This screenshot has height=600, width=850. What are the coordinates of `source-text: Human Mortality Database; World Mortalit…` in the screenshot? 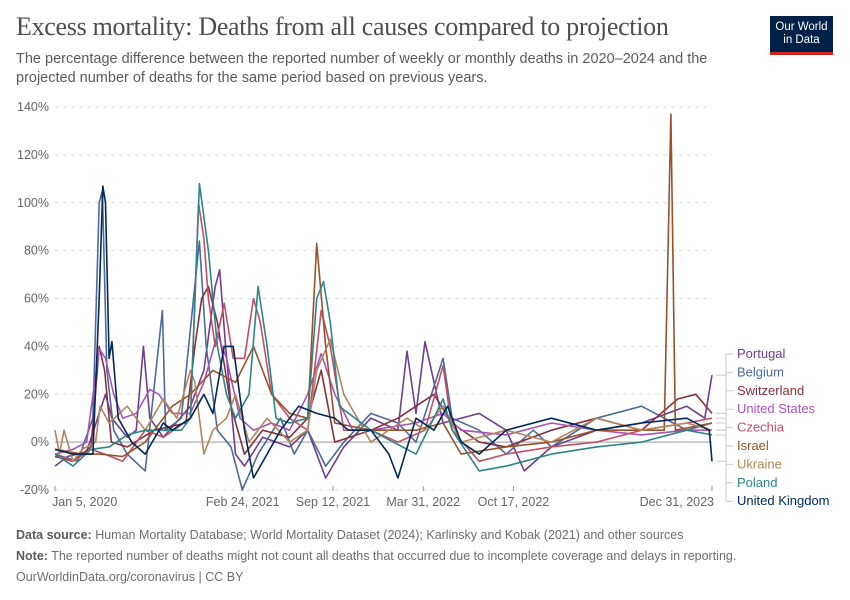 It's located at (387, 535).